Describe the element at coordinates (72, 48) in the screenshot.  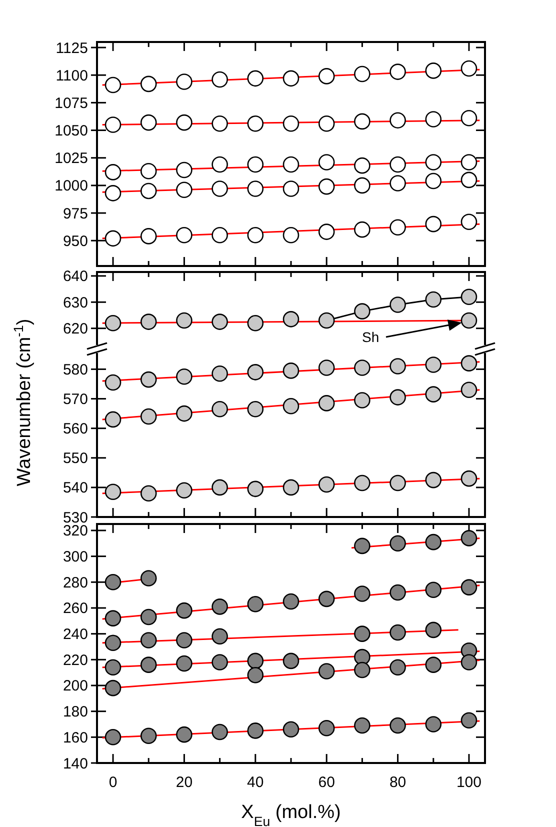
I see `y-tick-label: 1125` at that location.